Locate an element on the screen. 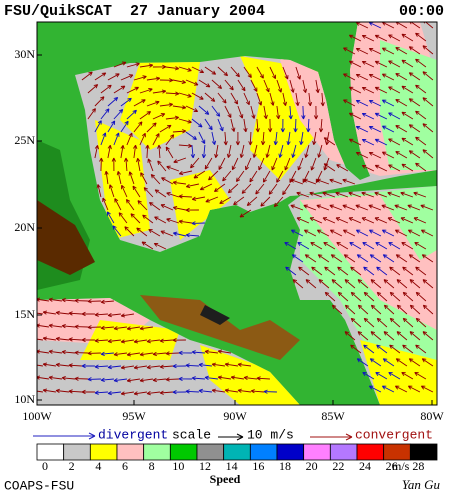 Image resolution: width=450 pixels, height=500 pixels. legend-scale-arrowhead is located at coordinates (240, 437).